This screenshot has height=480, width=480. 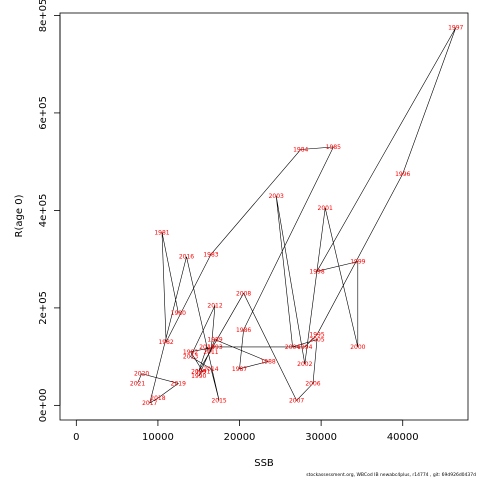 I want to click on year-label-1982: 1982, so click(x=165, y=342).